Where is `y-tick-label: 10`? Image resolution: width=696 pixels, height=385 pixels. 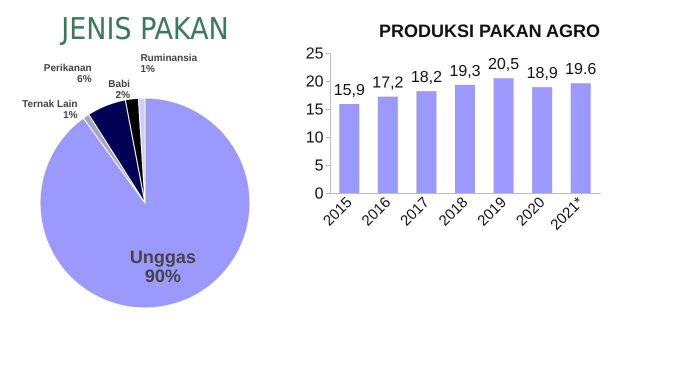
y-tick-label: 10 is located at coordinates (315, 138).